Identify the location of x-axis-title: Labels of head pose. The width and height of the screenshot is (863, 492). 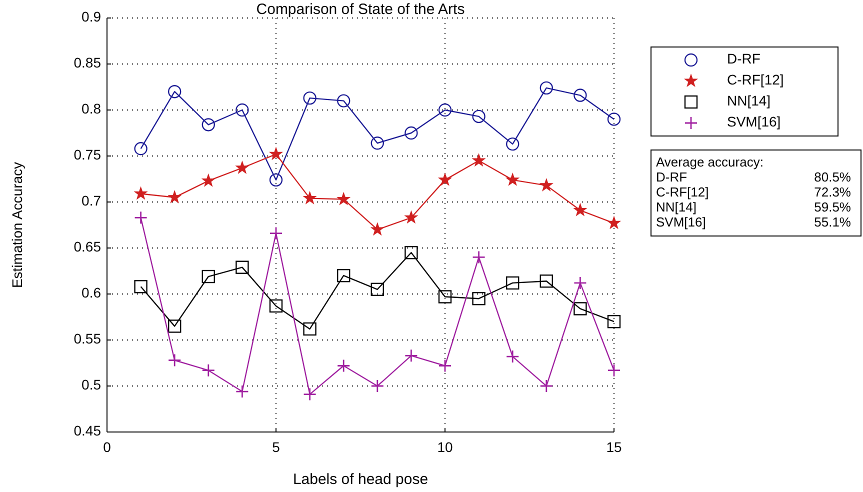
(360, 479).